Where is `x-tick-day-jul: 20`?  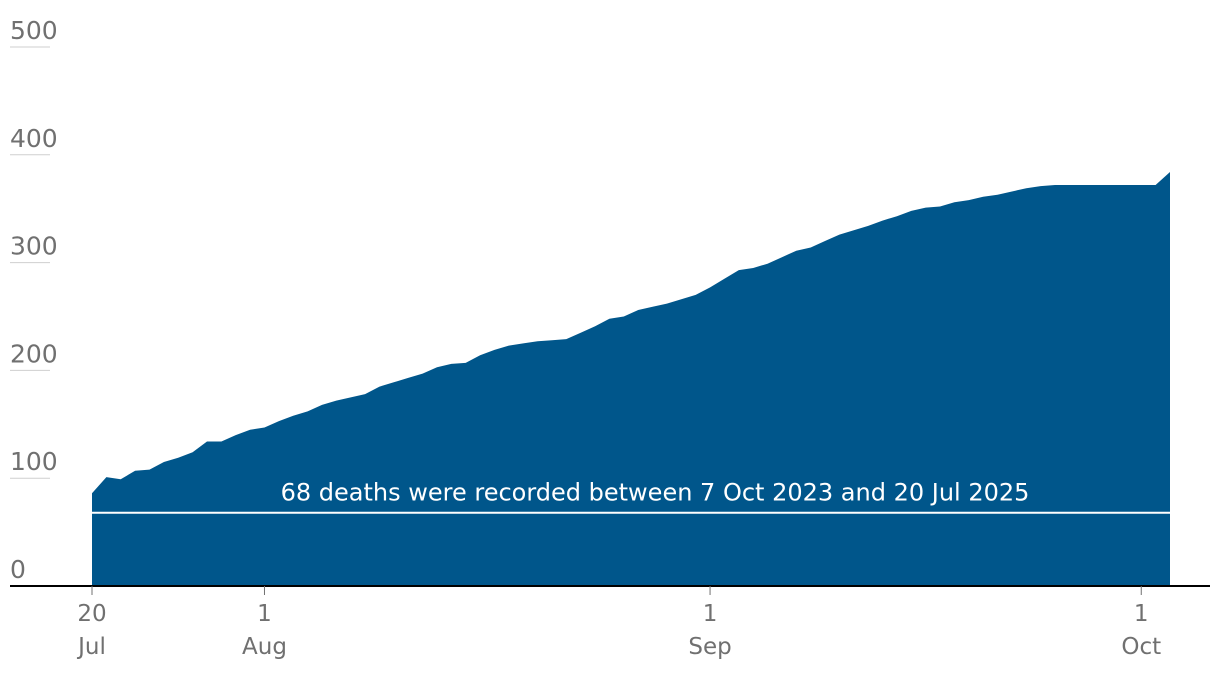 x-tick-day-jul: 20 is located at coordinates (91, 614).